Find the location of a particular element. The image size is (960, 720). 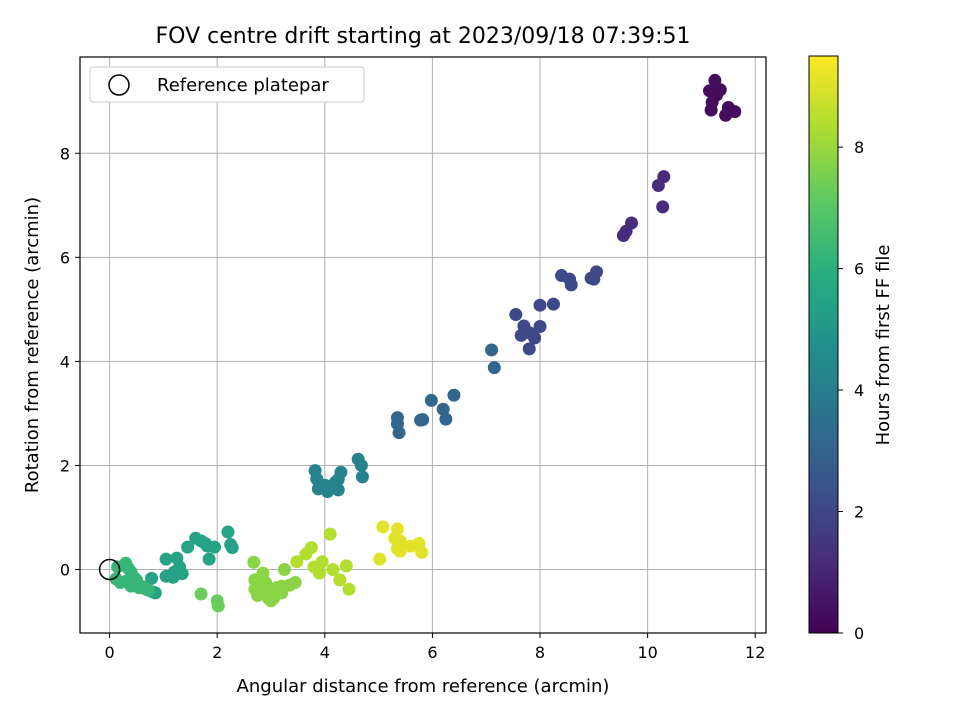

legend-entry: Reference platepar is located at coordinates (243, 85).